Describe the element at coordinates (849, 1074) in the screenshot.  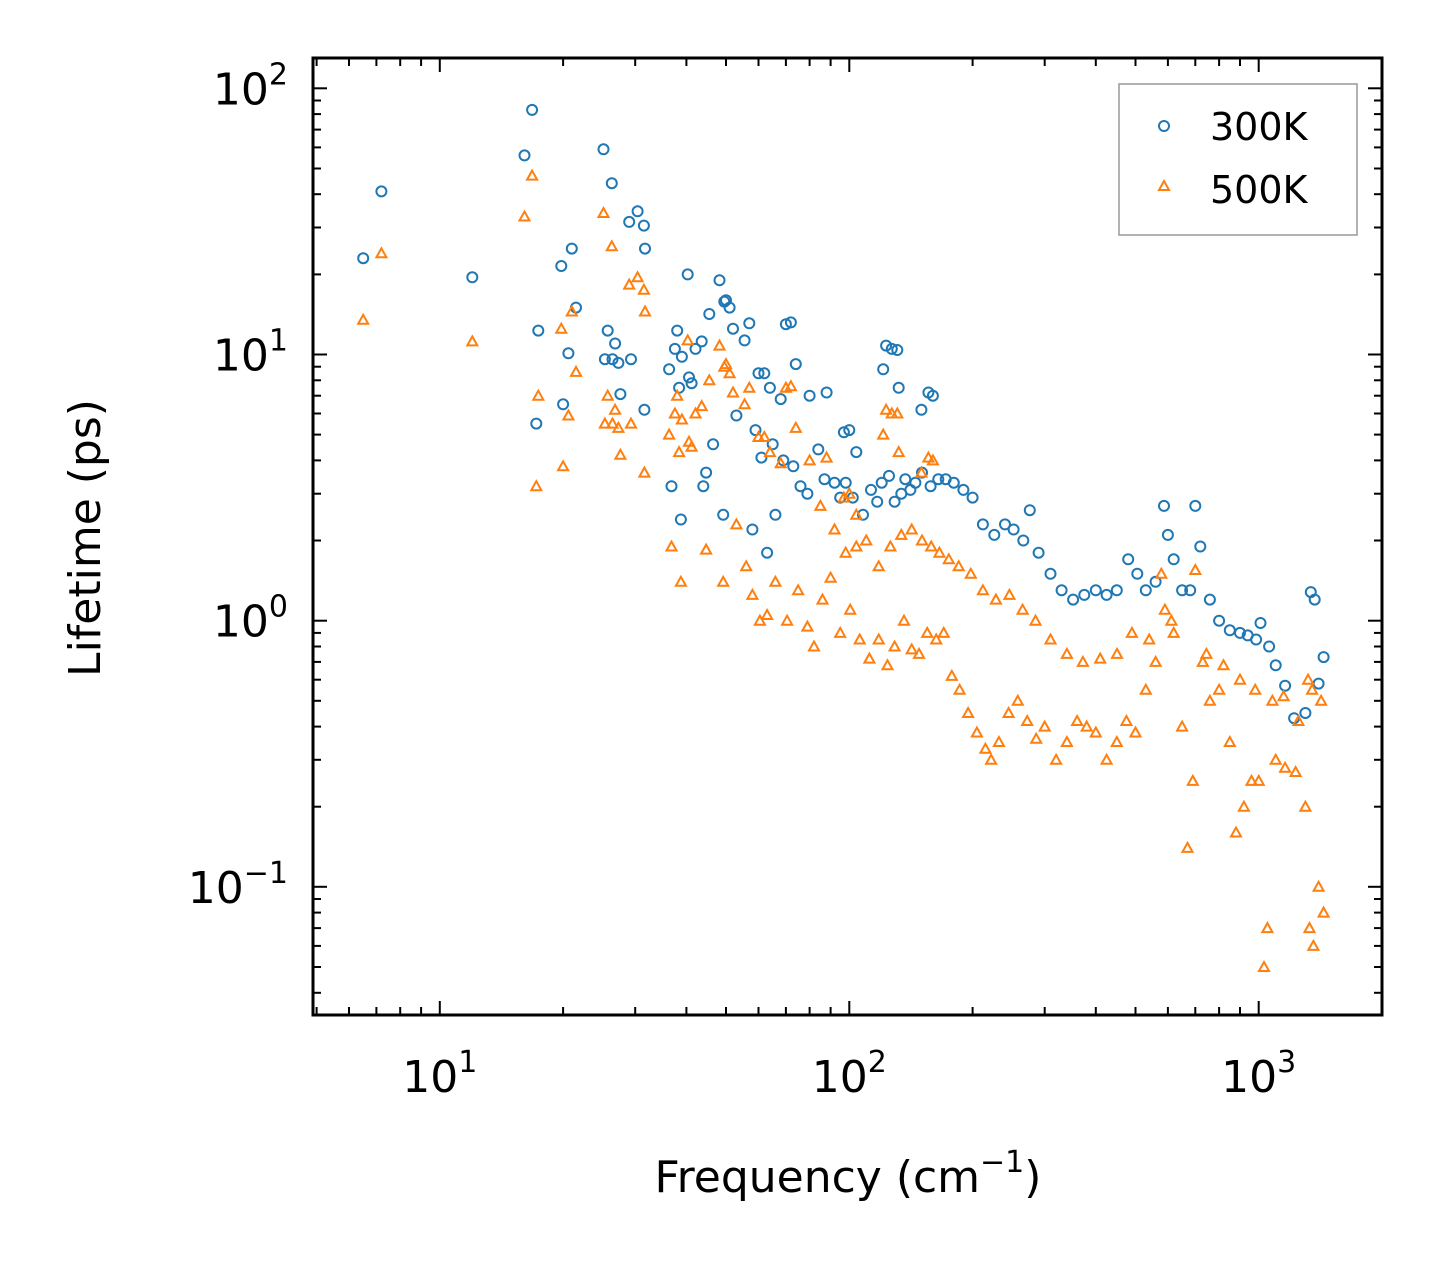
I see `x-tick-label: 102` at that location.